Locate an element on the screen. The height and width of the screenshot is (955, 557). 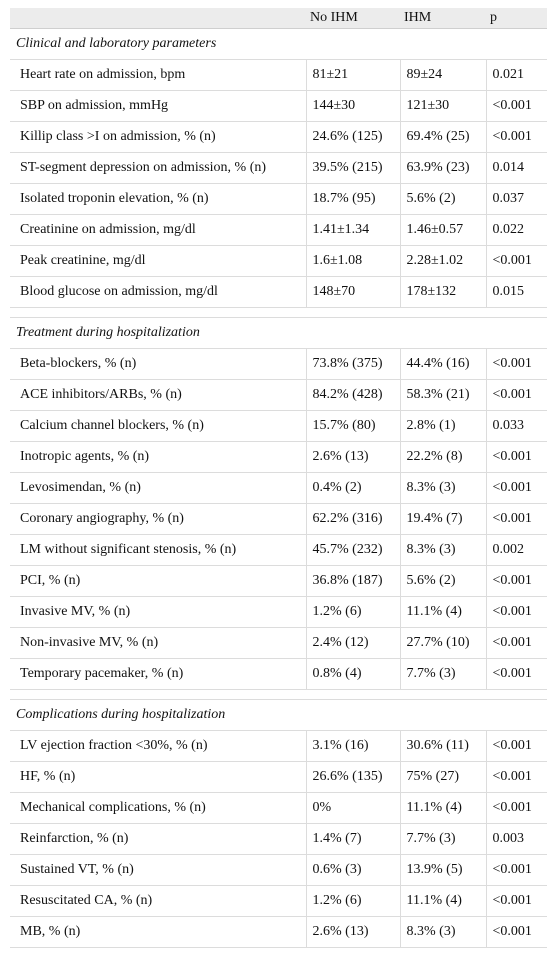
ihm-value: 63.9% (23) is located at coordinates (443, 168).